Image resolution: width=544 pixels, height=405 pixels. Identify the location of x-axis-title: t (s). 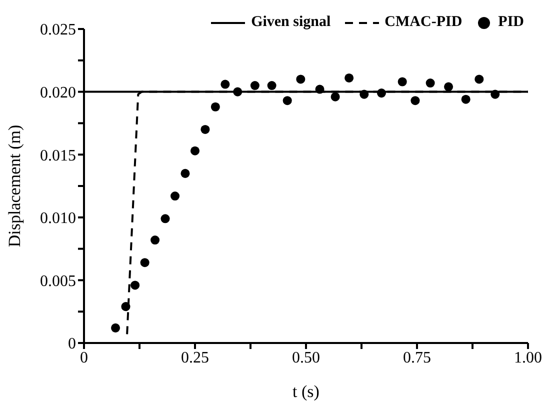
(306, 392).